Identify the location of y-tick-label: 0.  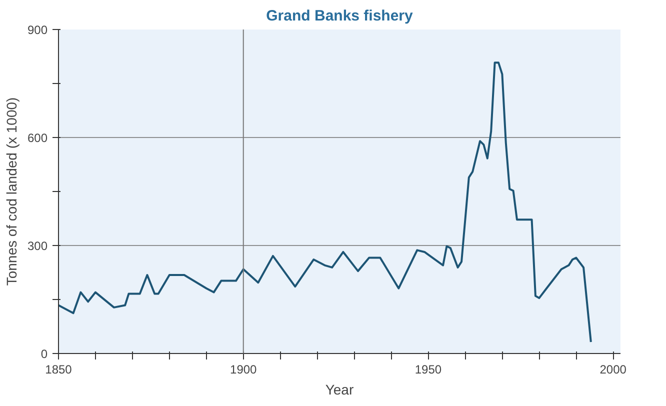
(44, 354).